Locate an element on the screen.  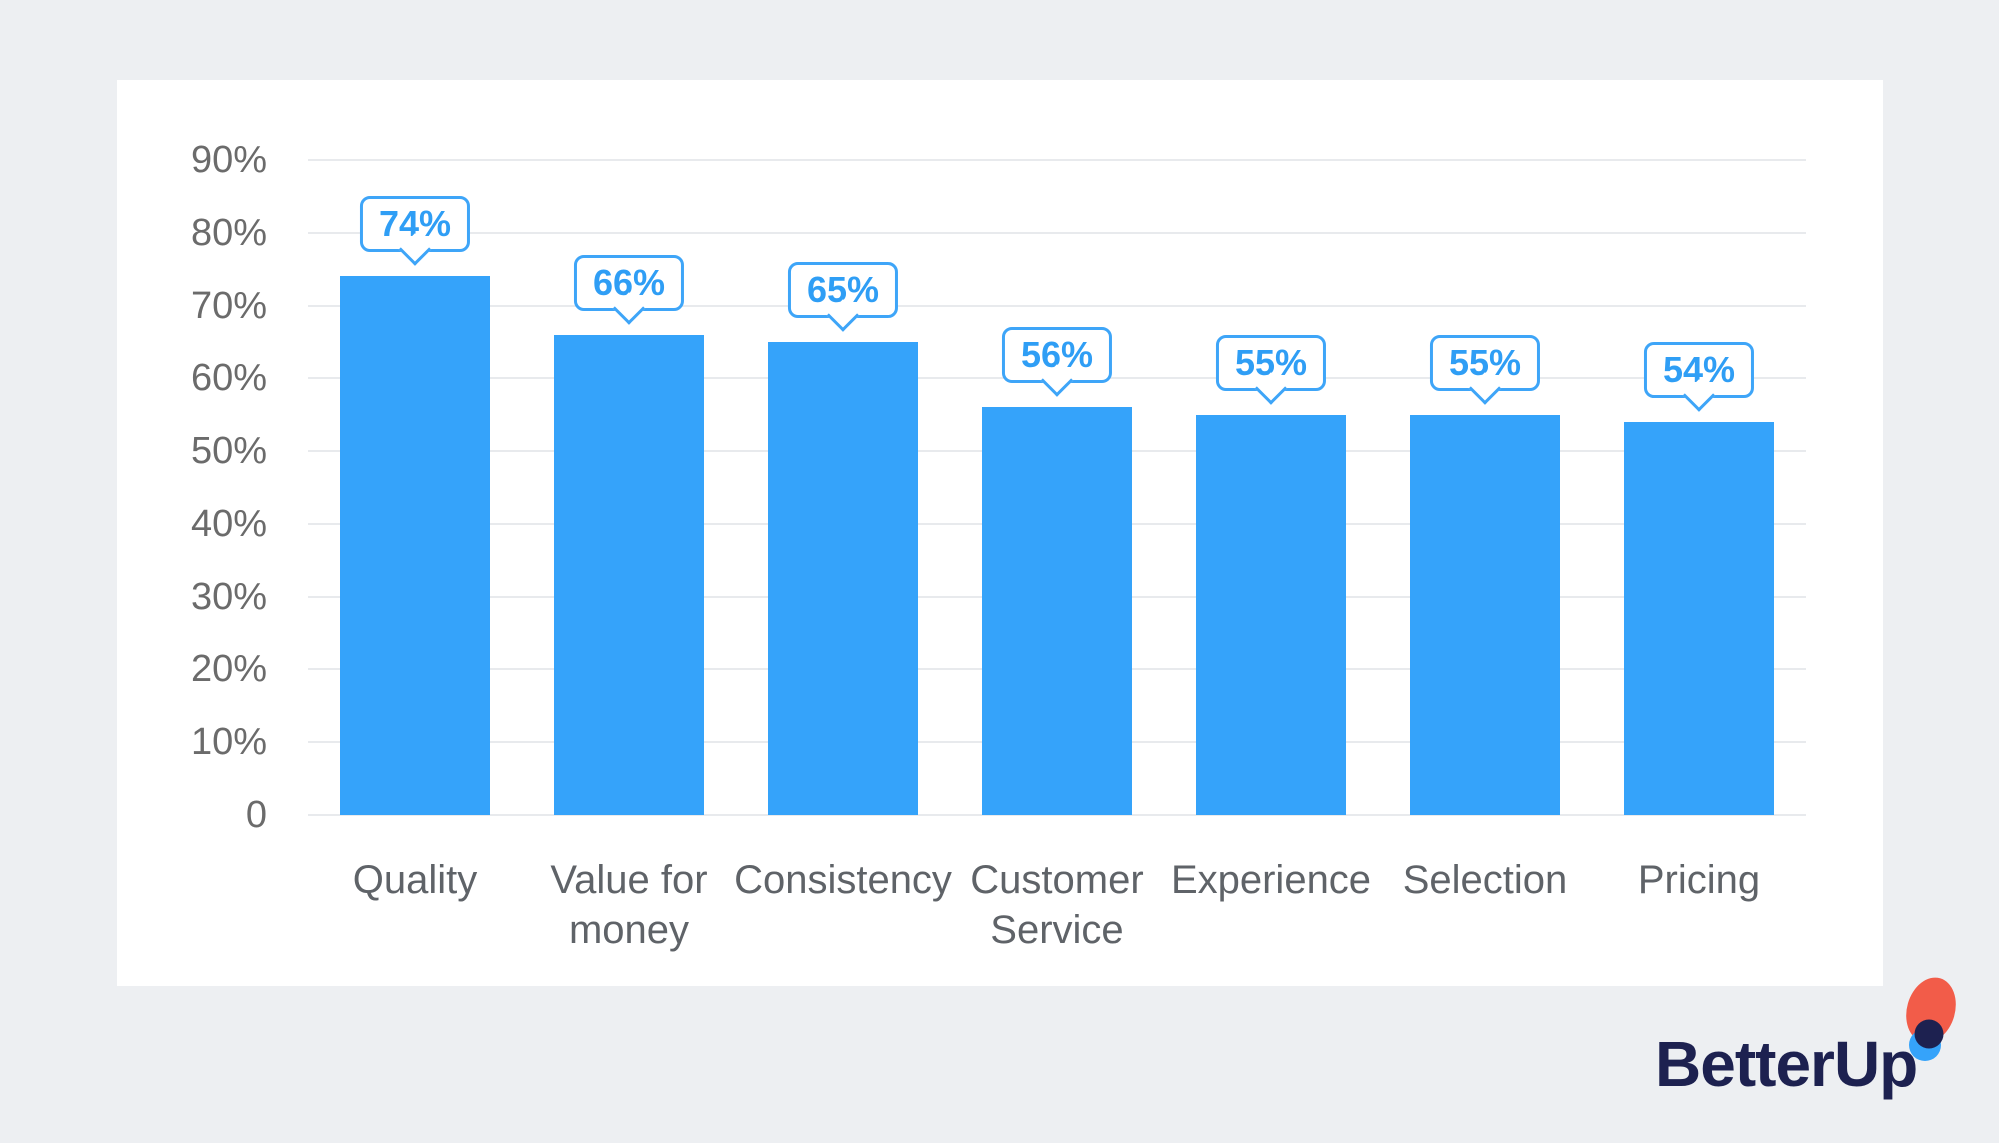
y-axis-tick-label: 30% is located at coordinates (228, 596).